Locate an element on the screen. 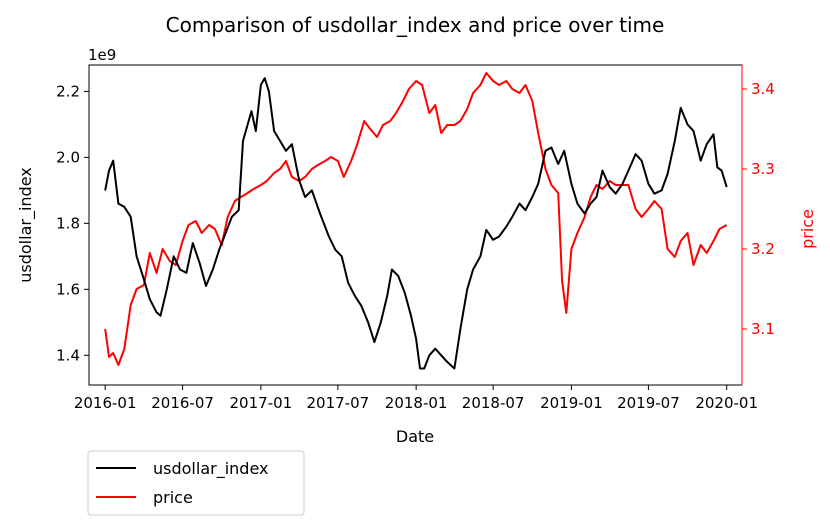 Image resolution: width=830 pixels, height=530 pixels. x-tick-label: 2016-01 is located at coordinates (105, 403).